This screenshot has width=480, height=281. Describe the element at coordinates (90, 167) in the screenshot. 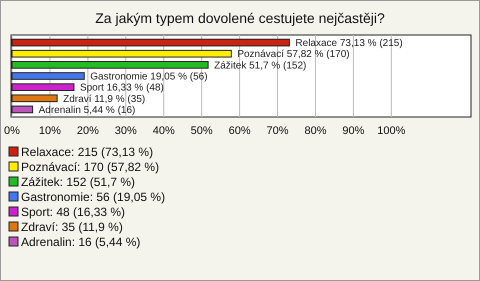

I see `legend-label: Poznávací: 170 (57,82 %)` at that location.